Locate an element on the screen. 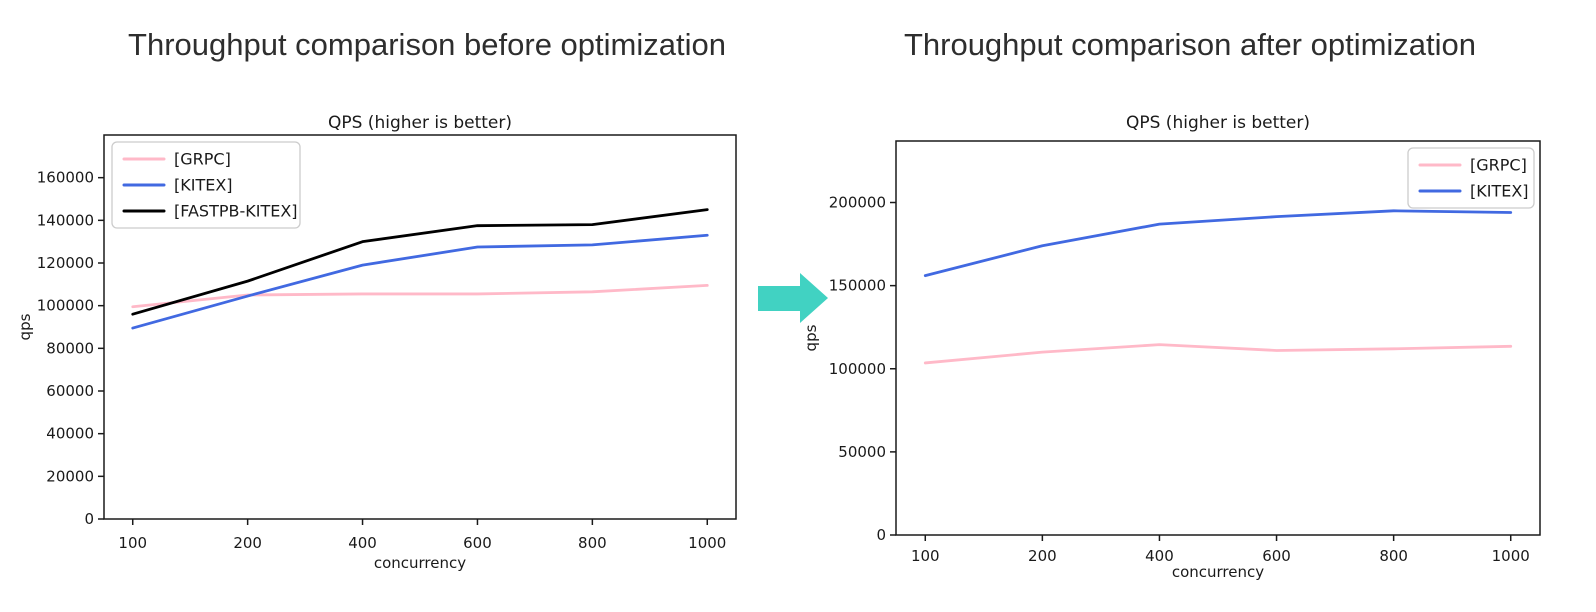  y-tick-label: 80000 is located at coordinates (70, 348).